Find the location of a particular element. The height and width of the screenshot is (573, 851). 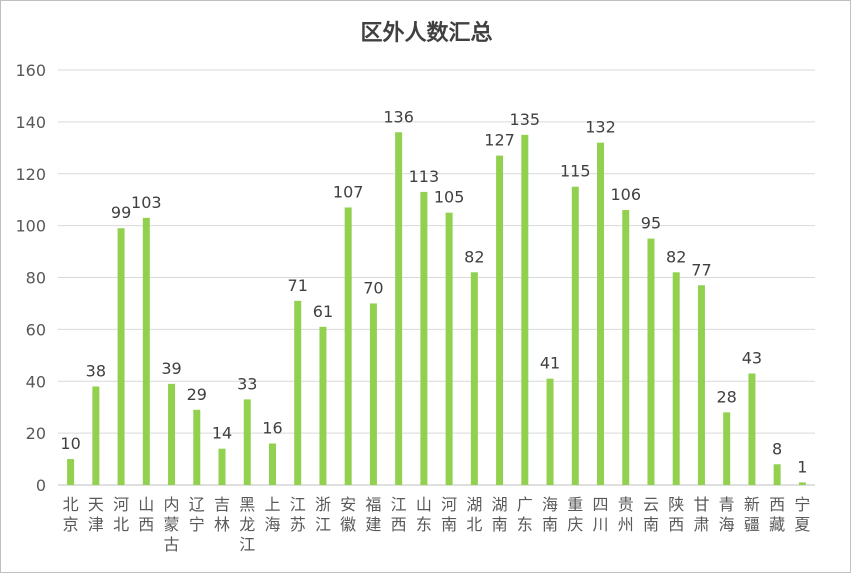

data-label: 39 is located at coordinates (171, 368).